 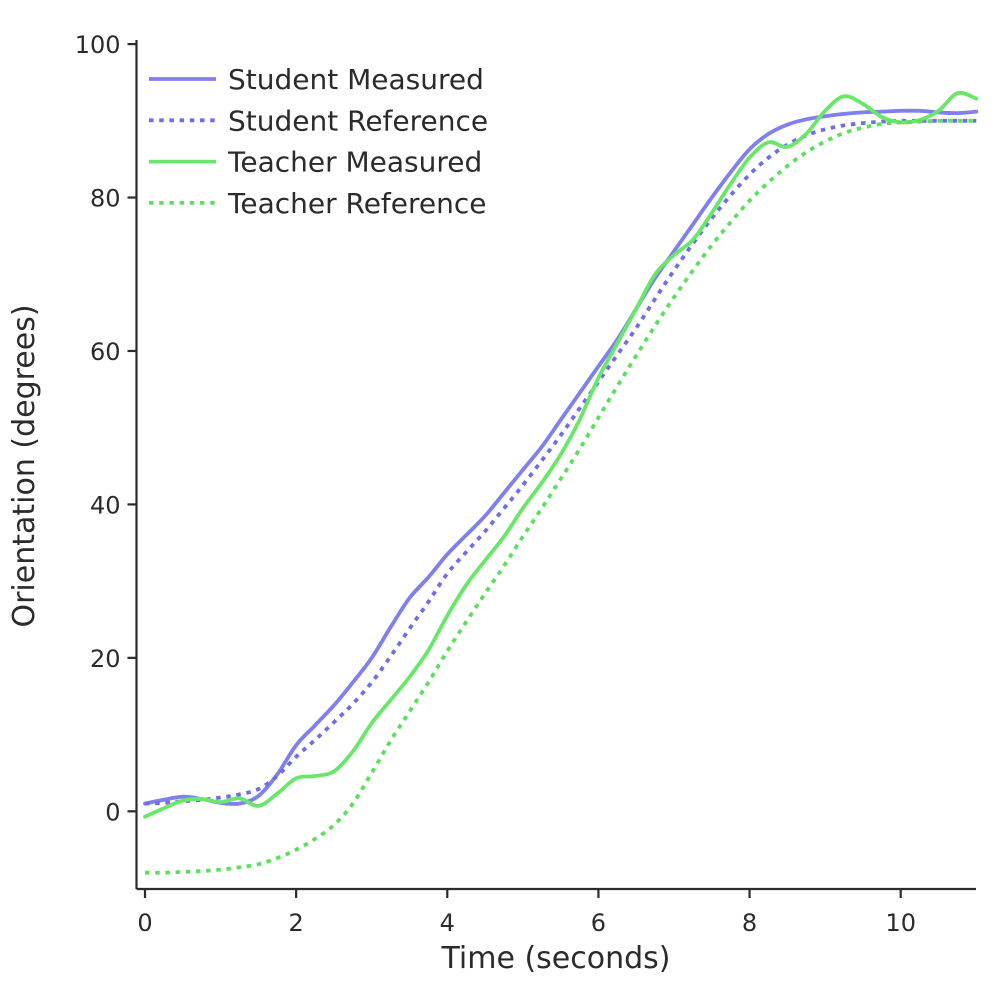 I want to click on legend-label-student-reference: Student Reference, so click(x=358, y=120).